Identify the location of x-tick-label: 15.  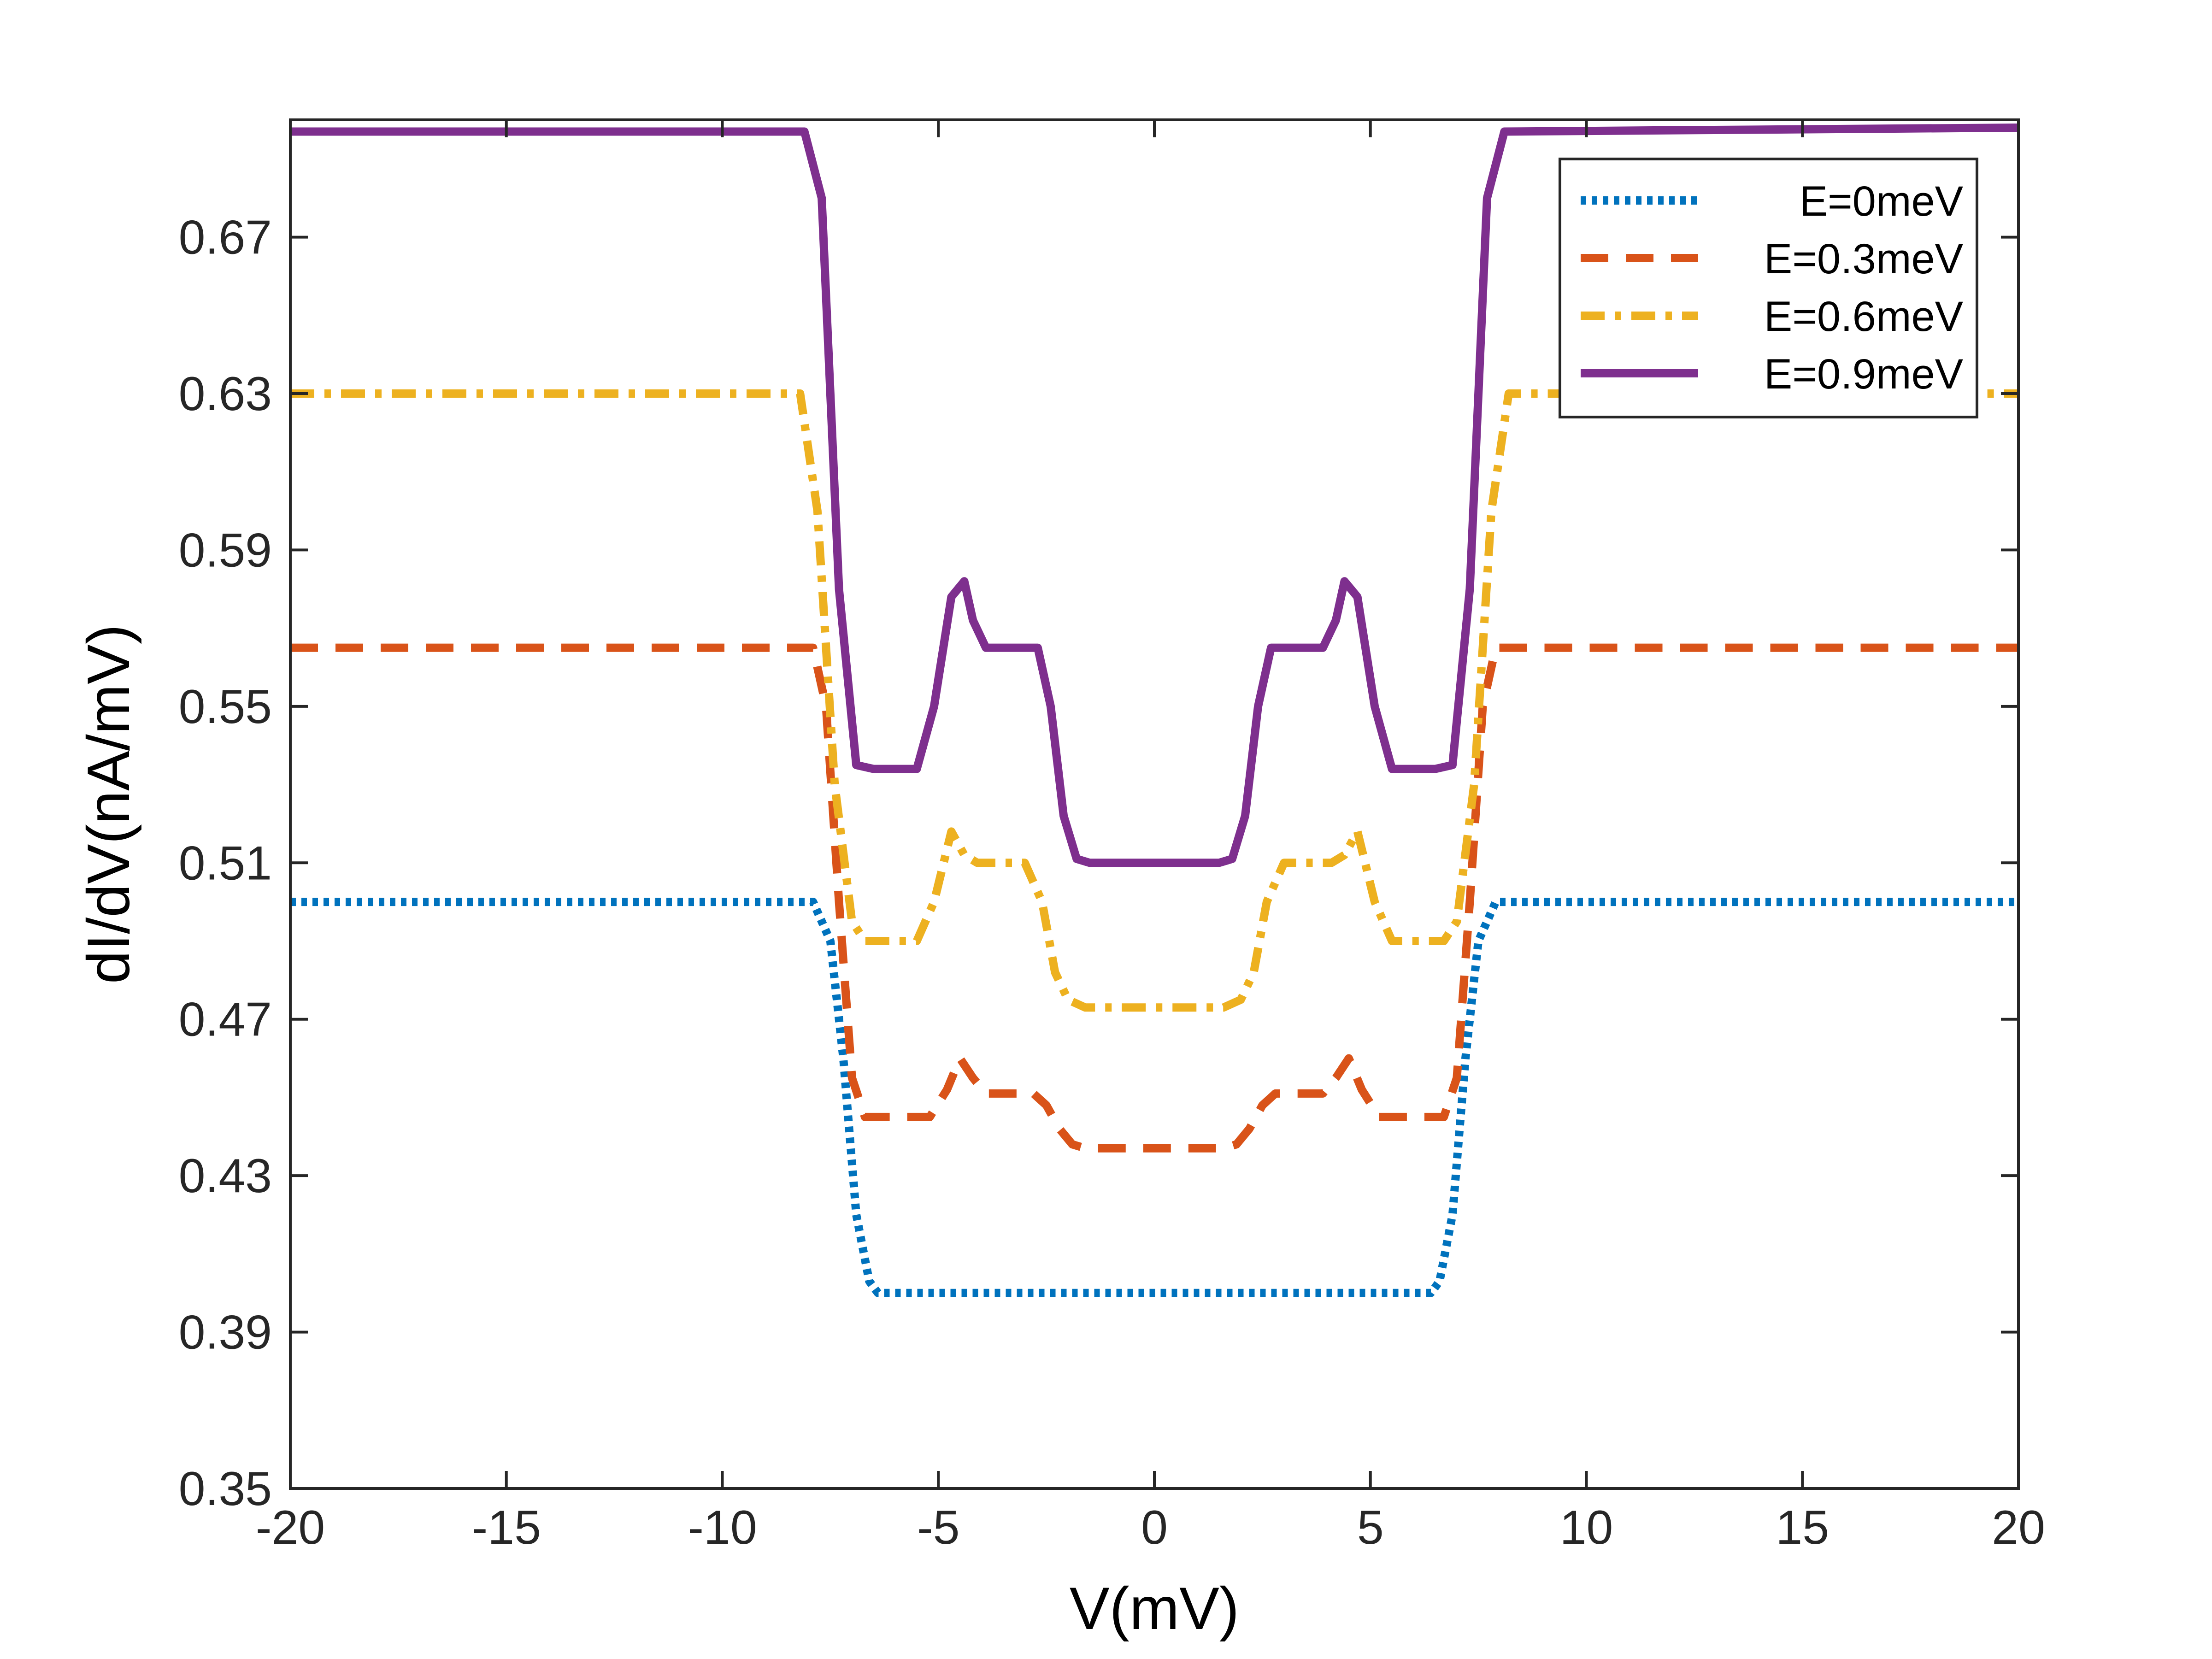
(1802, 1527).